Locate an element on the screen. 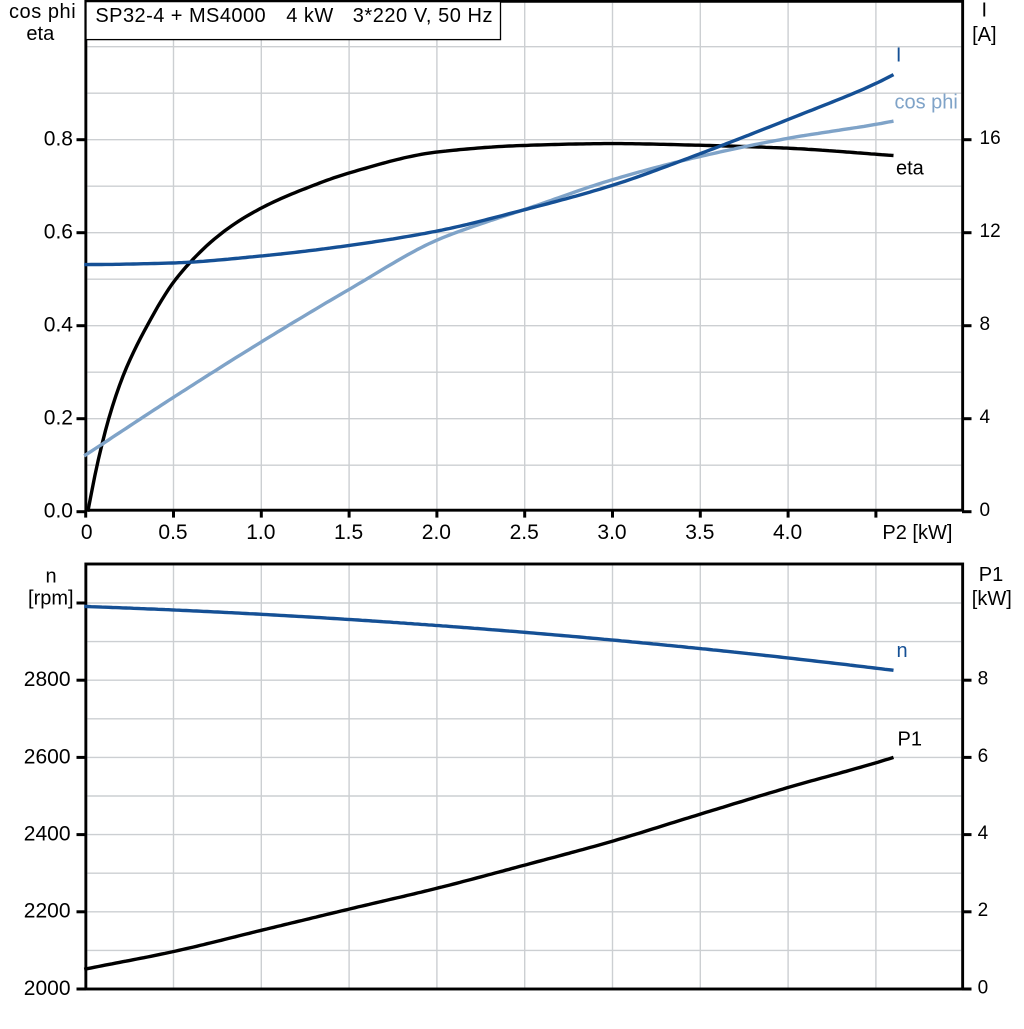 The width and height of the screenshot is (1024, 1029). svg-text: 0.4 is located at coordinates (59, 324).